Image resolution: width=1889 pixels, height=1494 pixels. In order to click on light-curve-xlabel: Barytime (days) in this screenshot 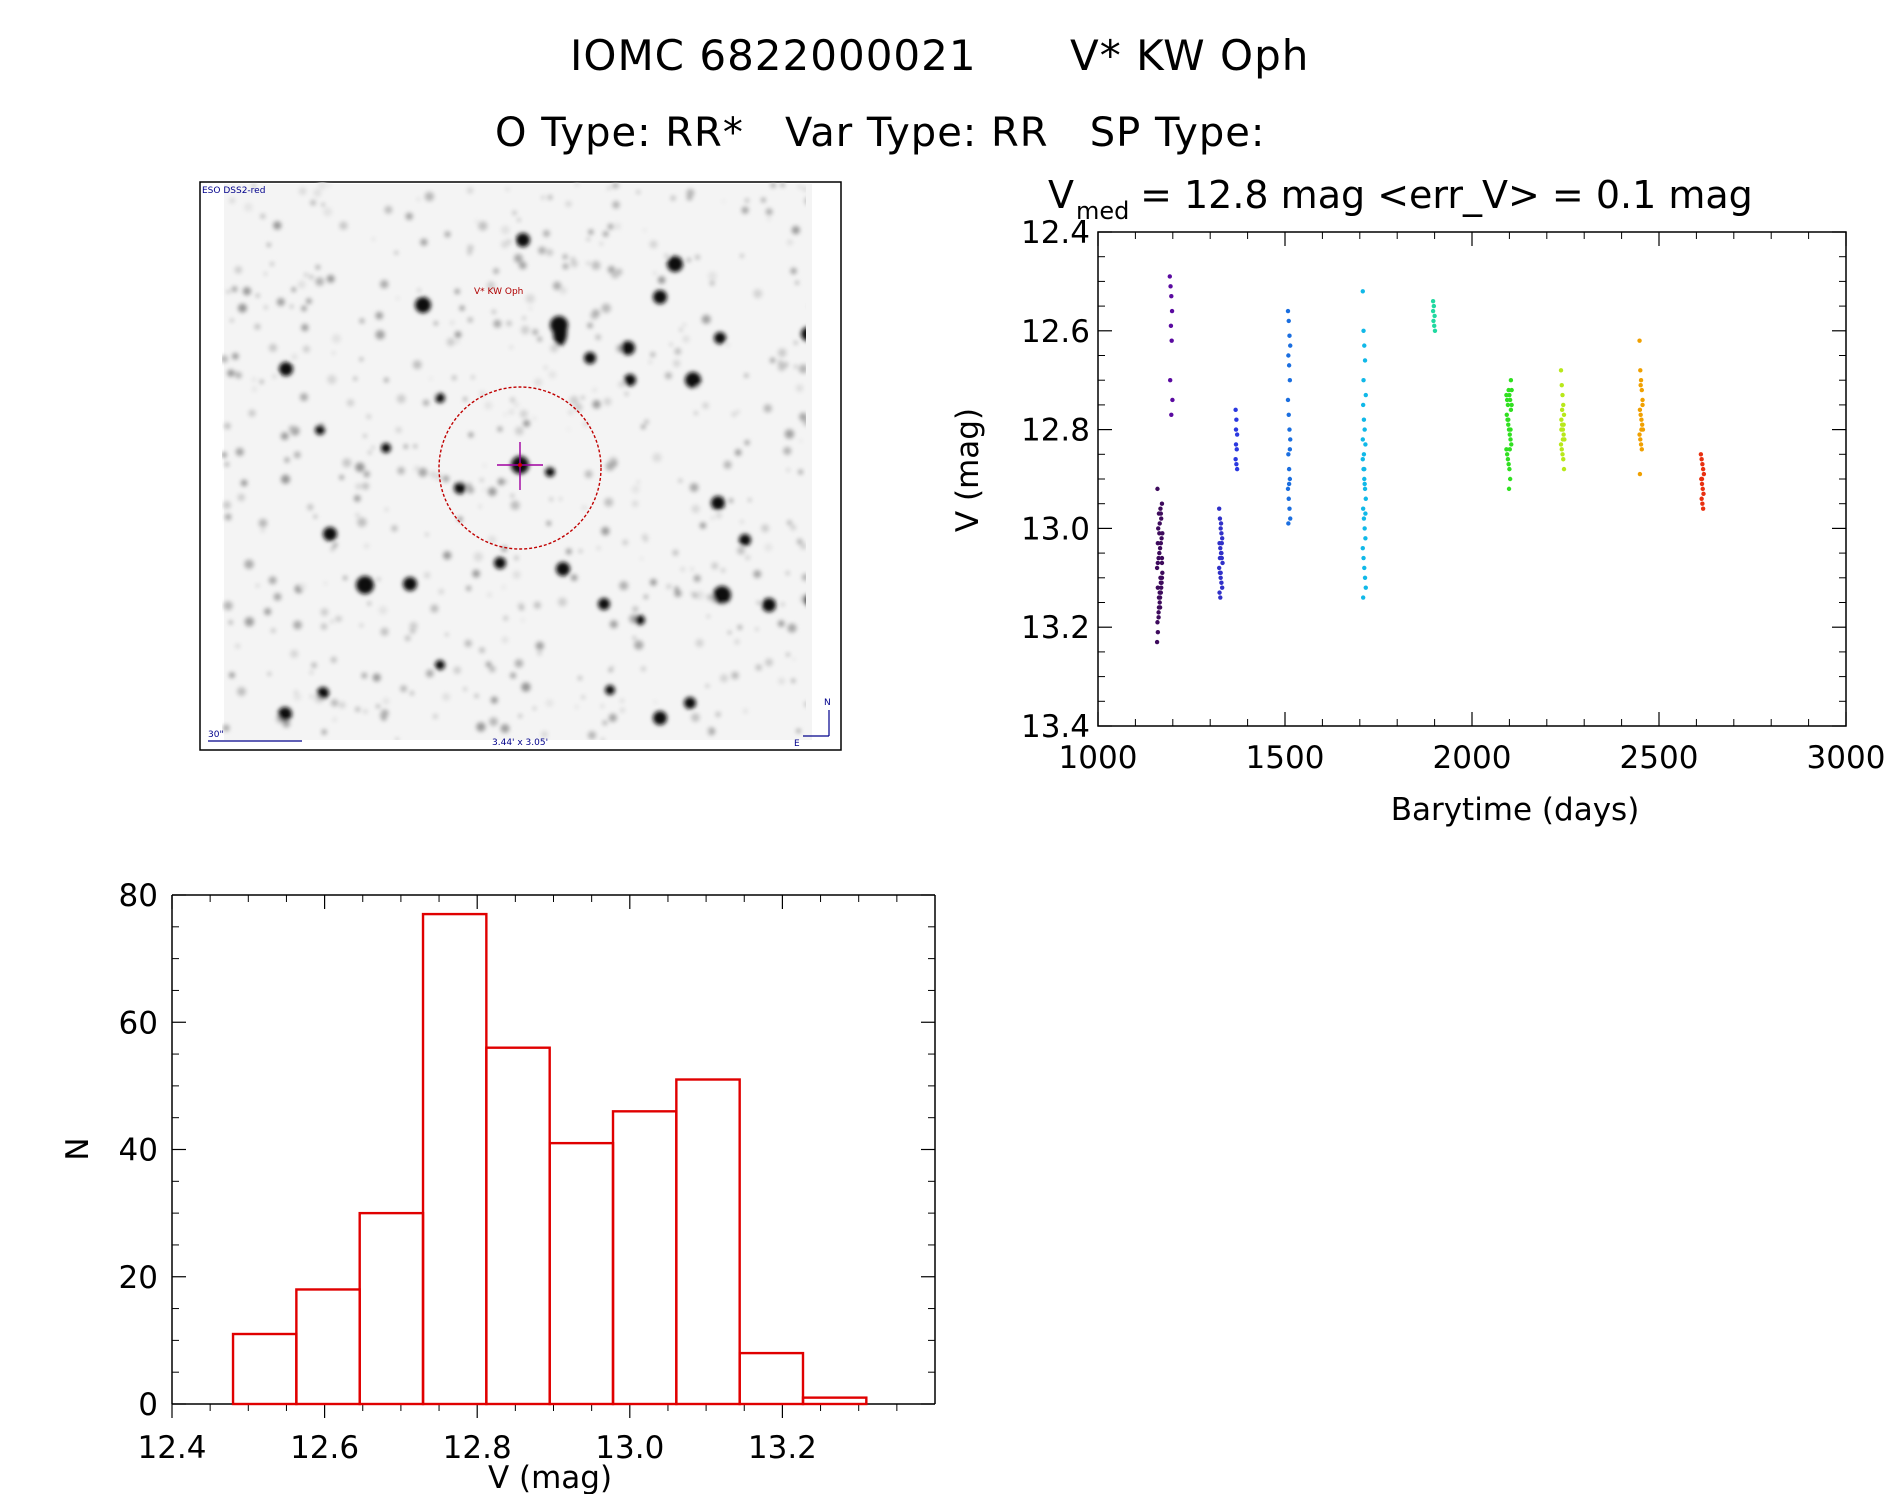, I will do `click(1515, 810)`.